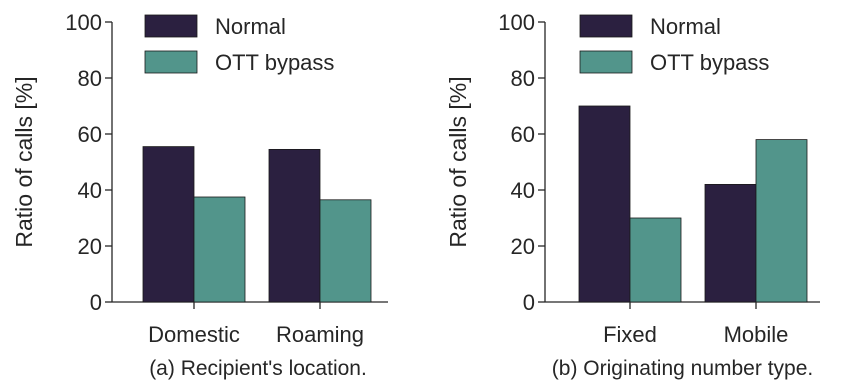  I want to click on panel-b-legend-label-1: OTT bypass, so click(709, 62).